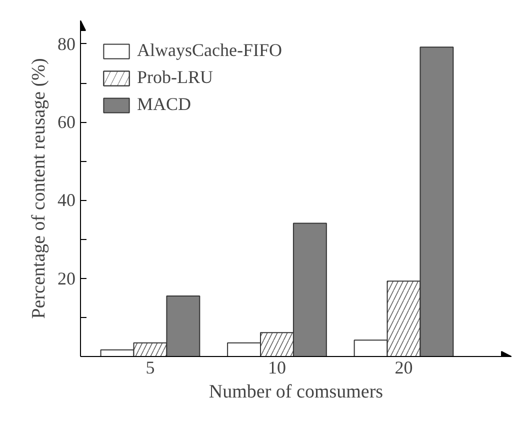  I want to click on y-tick-label: 20, so click(67, 278).